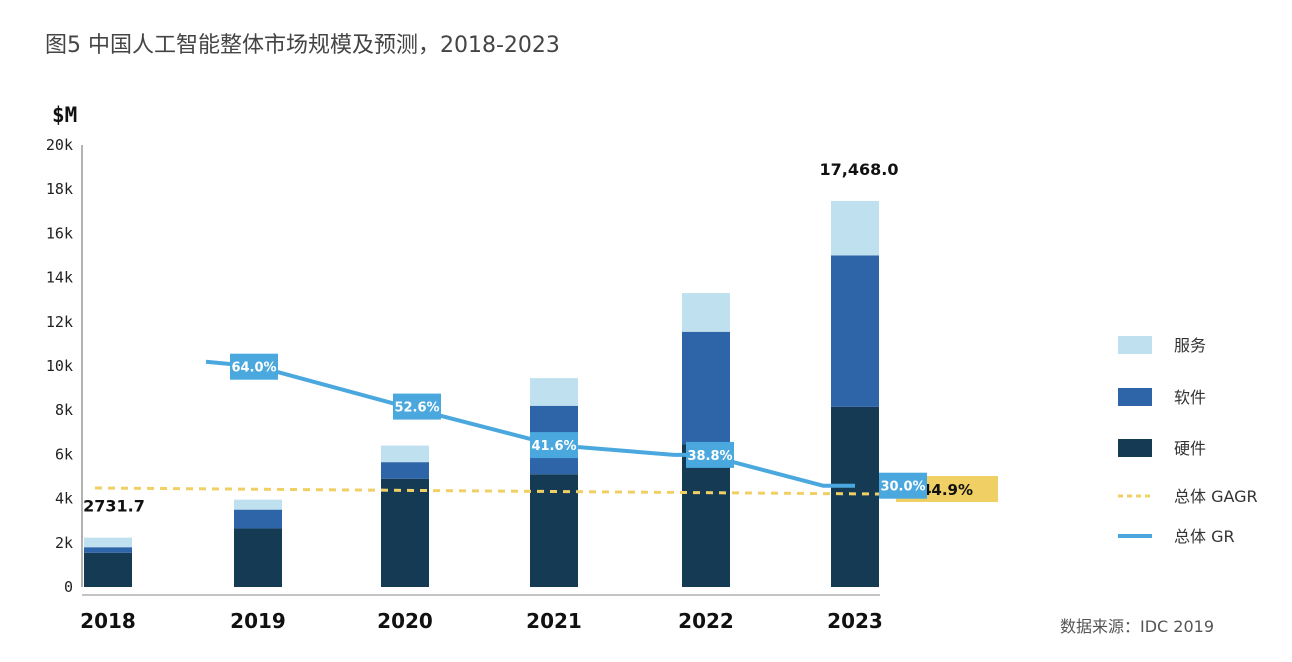 The image size is (1292, 662). Describe the element at coordinates (1190, 448) in the screenshot. I see `legend-label: 硬件` at that location.